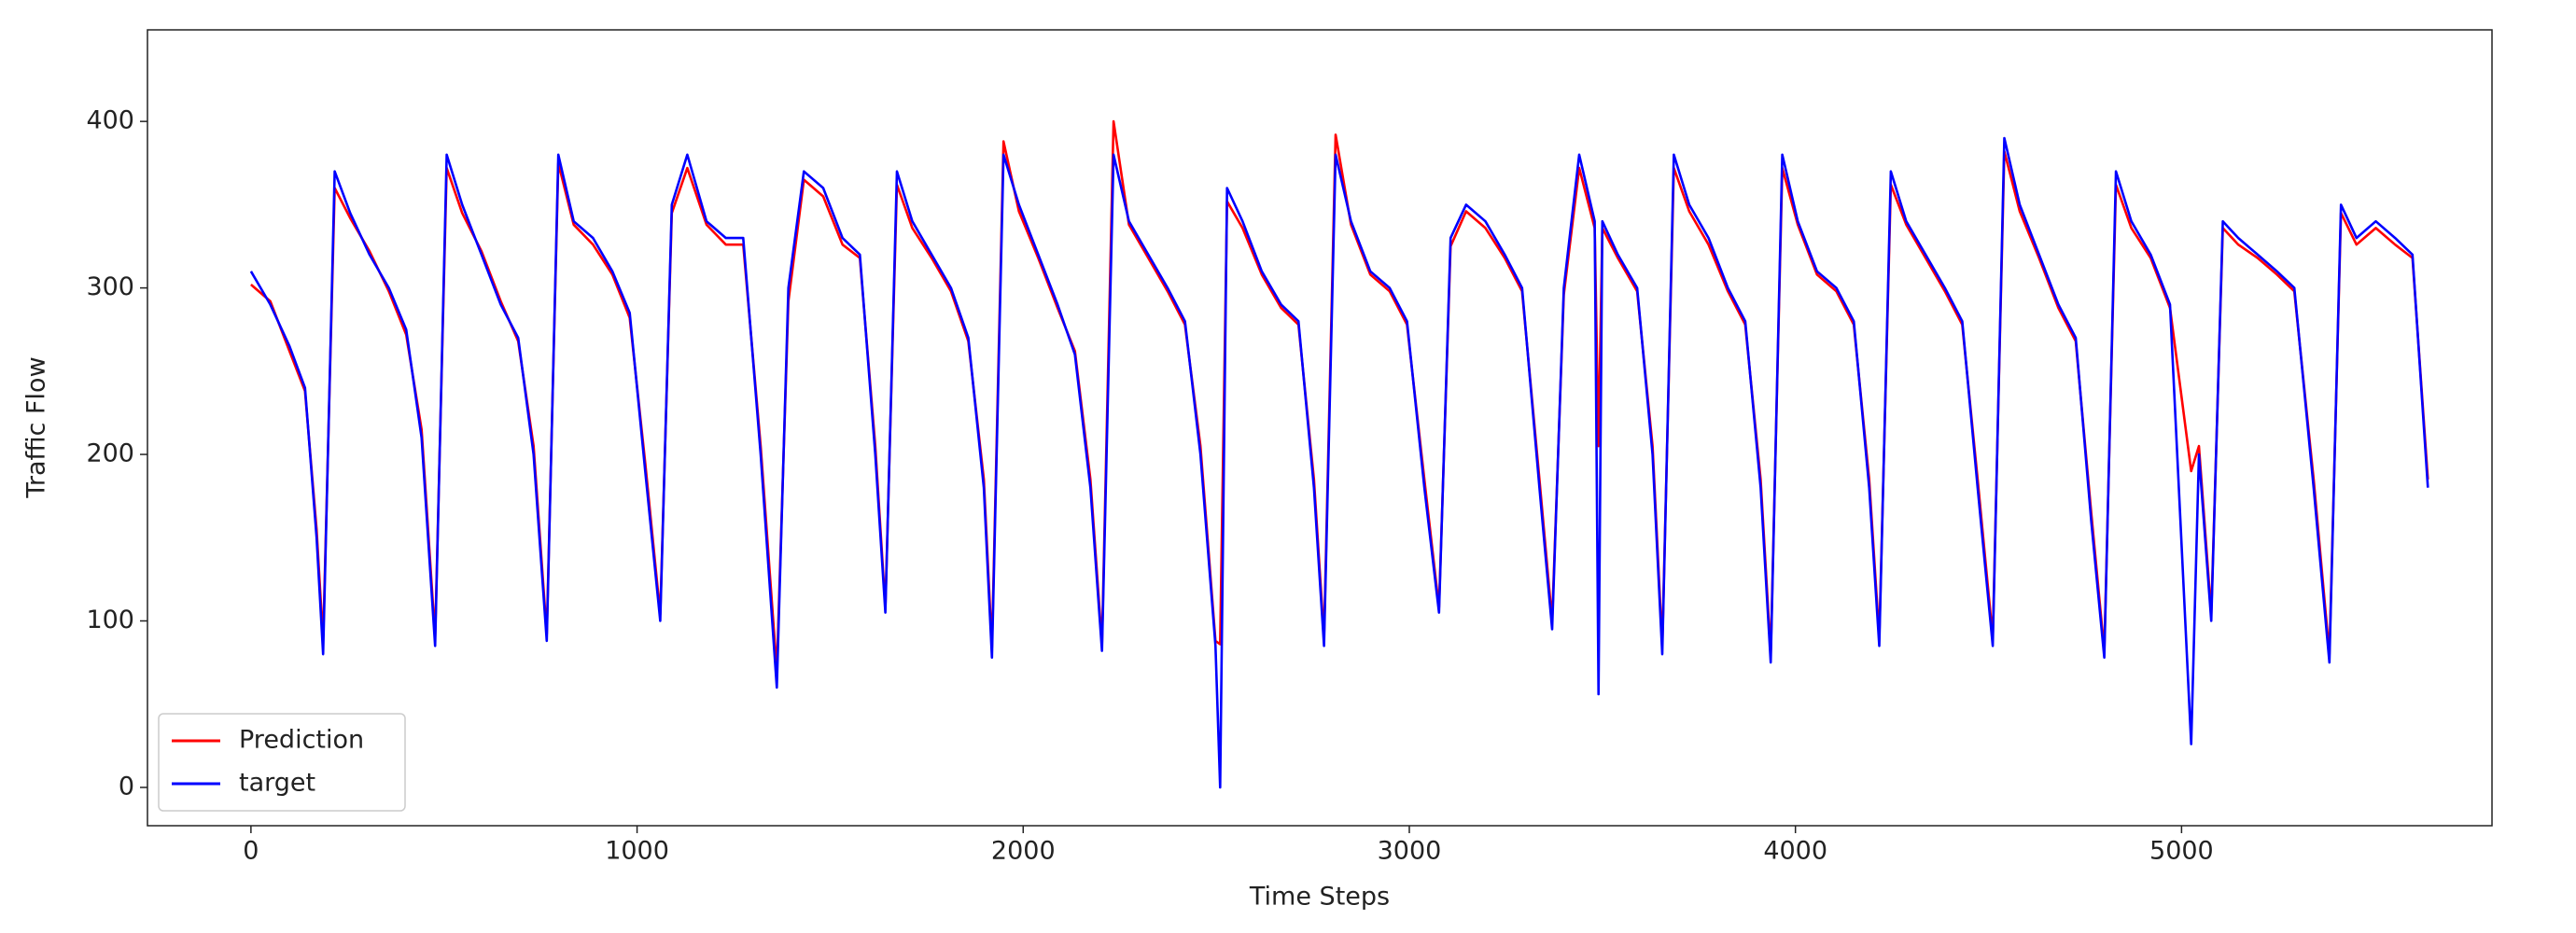 The width and height of the screenshot is (2576, 933). Describe the element at coordinates (1795, 852) in the screenshot. I see `x-tick-label: 4000` at that location.